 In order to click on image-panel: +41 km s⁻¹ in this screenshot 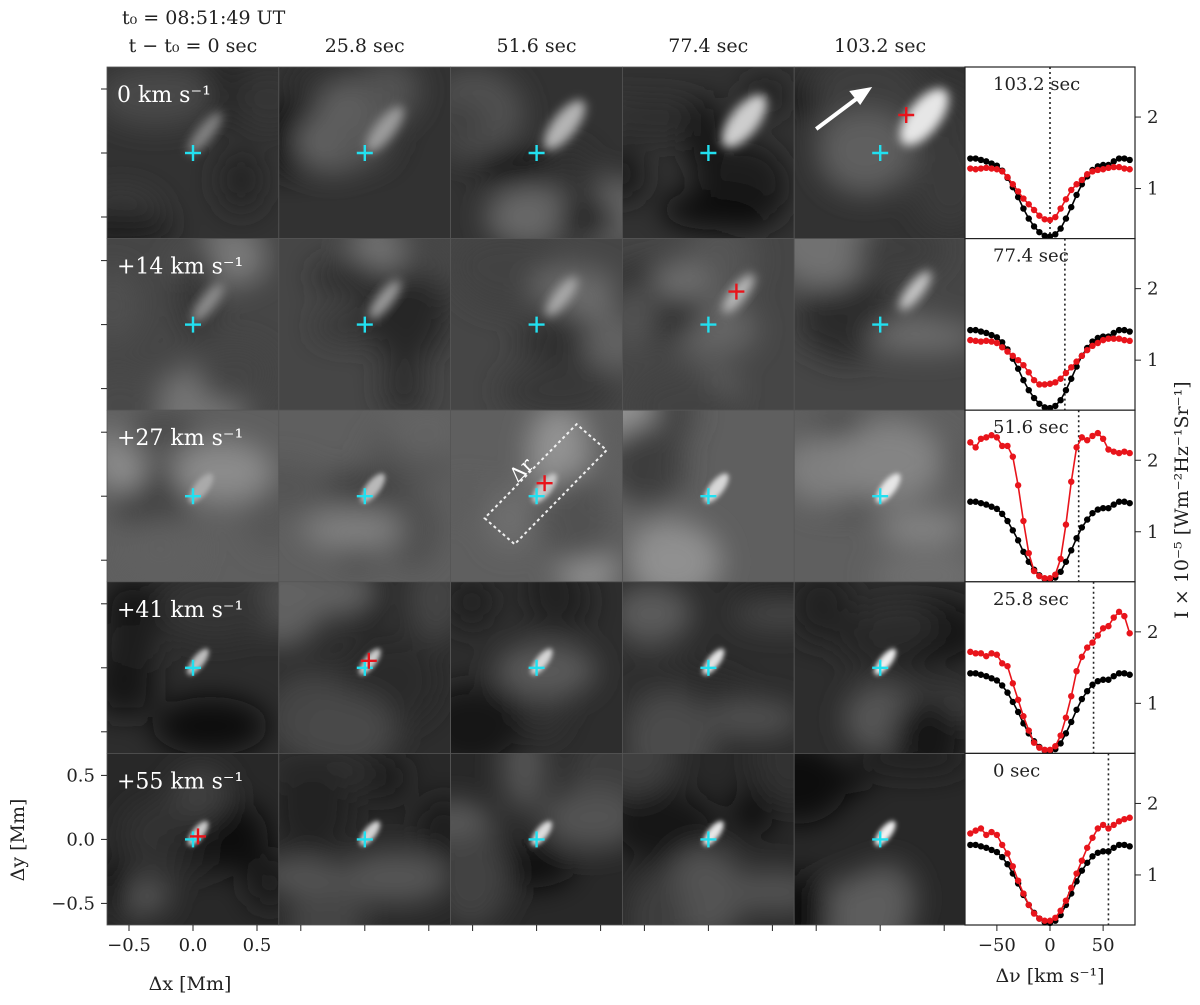, I will do `click(193, 667)`.